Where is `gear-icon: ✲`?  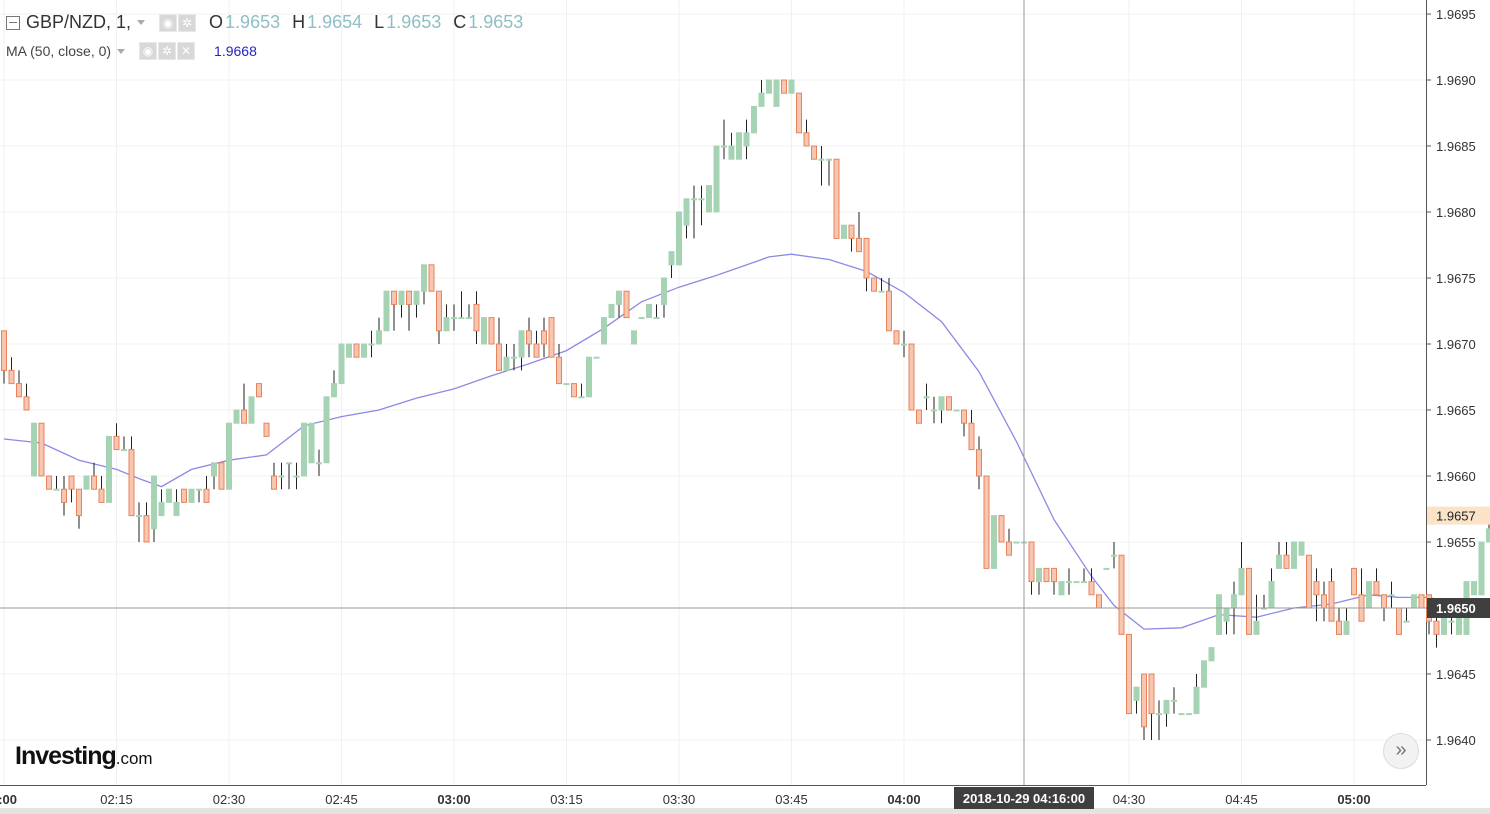 gear-icon: ✲ is located at coordinates (187, 22).